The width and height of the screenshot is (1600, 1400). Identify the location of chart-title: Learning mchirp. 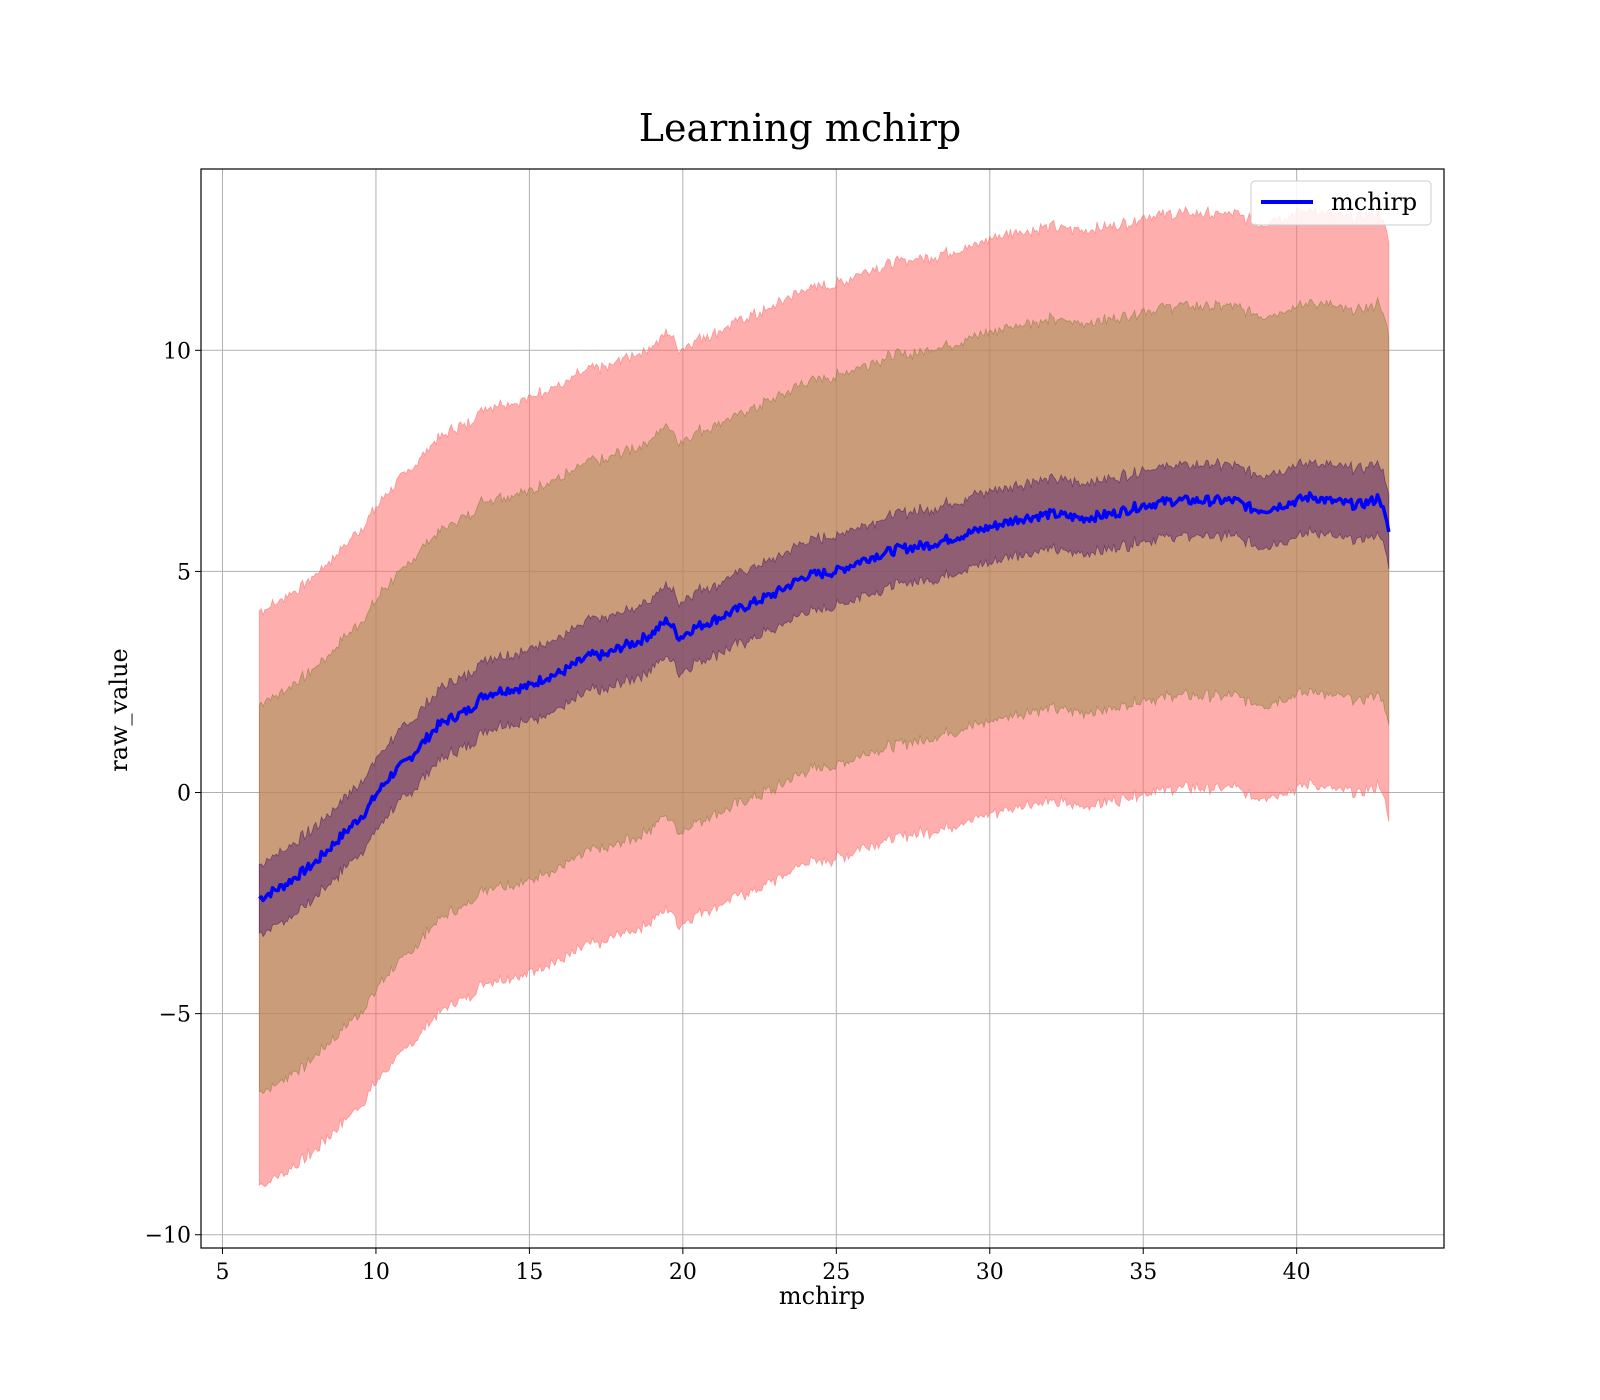
(800, 128).